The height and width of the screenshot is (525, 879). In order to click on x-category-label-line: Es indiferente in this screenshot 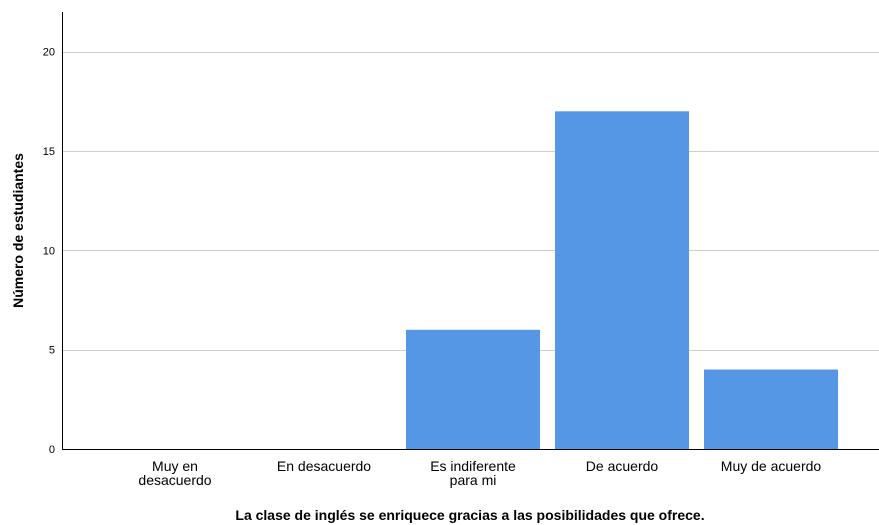, I will do `click(473, 466)`.